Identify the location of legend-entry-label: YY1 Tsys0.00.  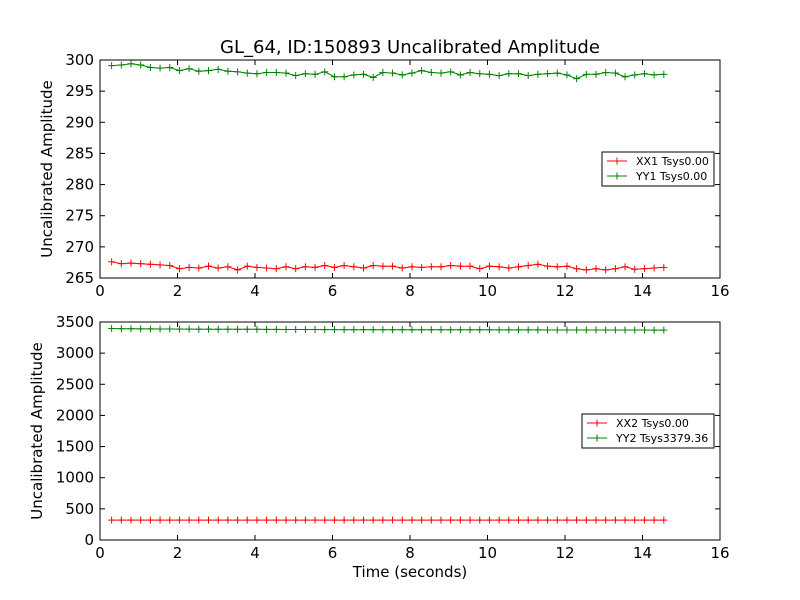
(671, 176).